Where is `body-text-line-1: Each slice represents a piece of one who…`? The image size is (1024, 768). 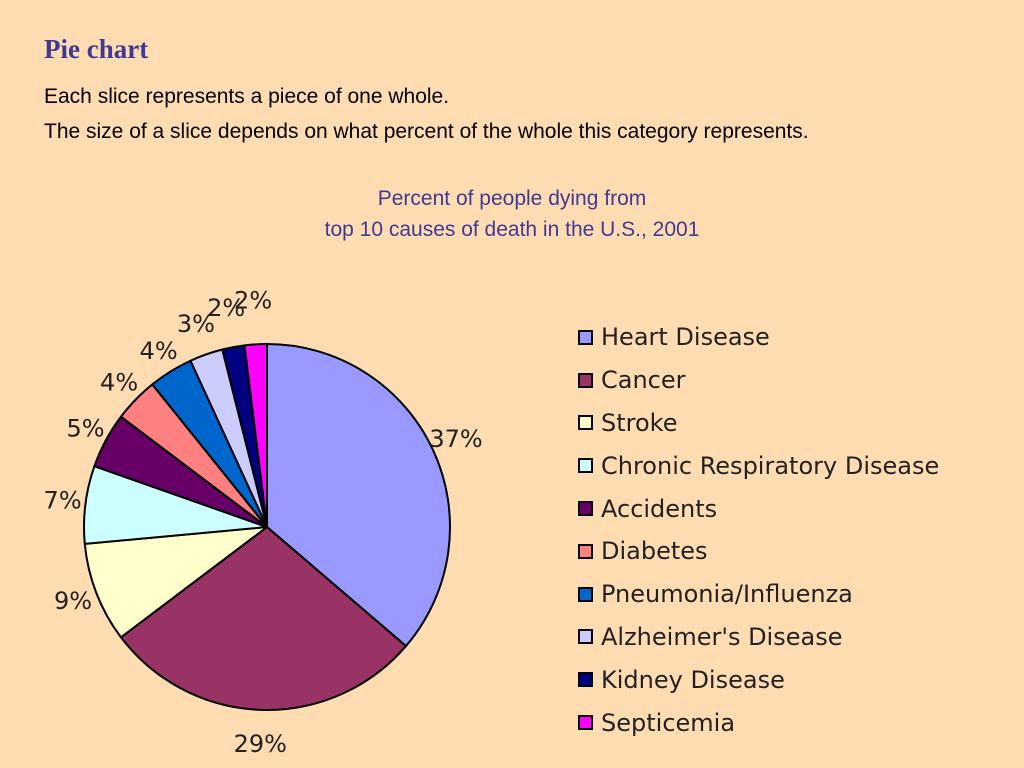 body-text-line-1: Each slice represents a piece of one who… is located at coordinates (247, 96).